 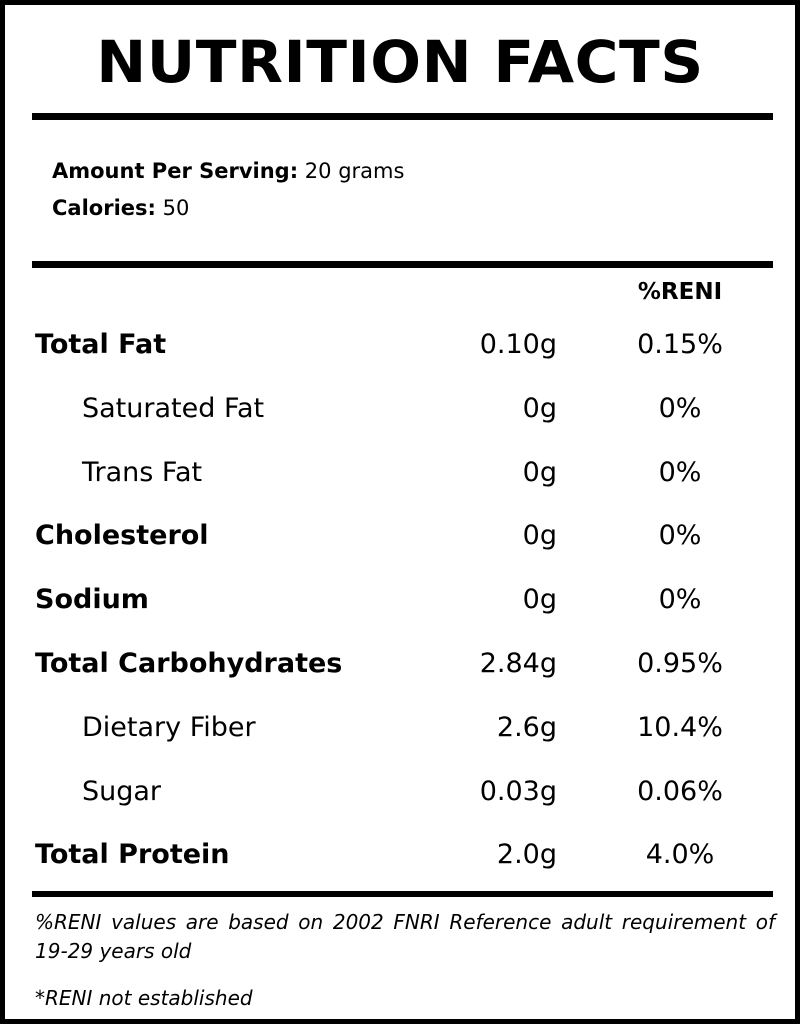 What do you see at coordinates (142, 472) in the screenshot?
I see `nutrient-name: Trans Fat` at bounding box center [142, 472].